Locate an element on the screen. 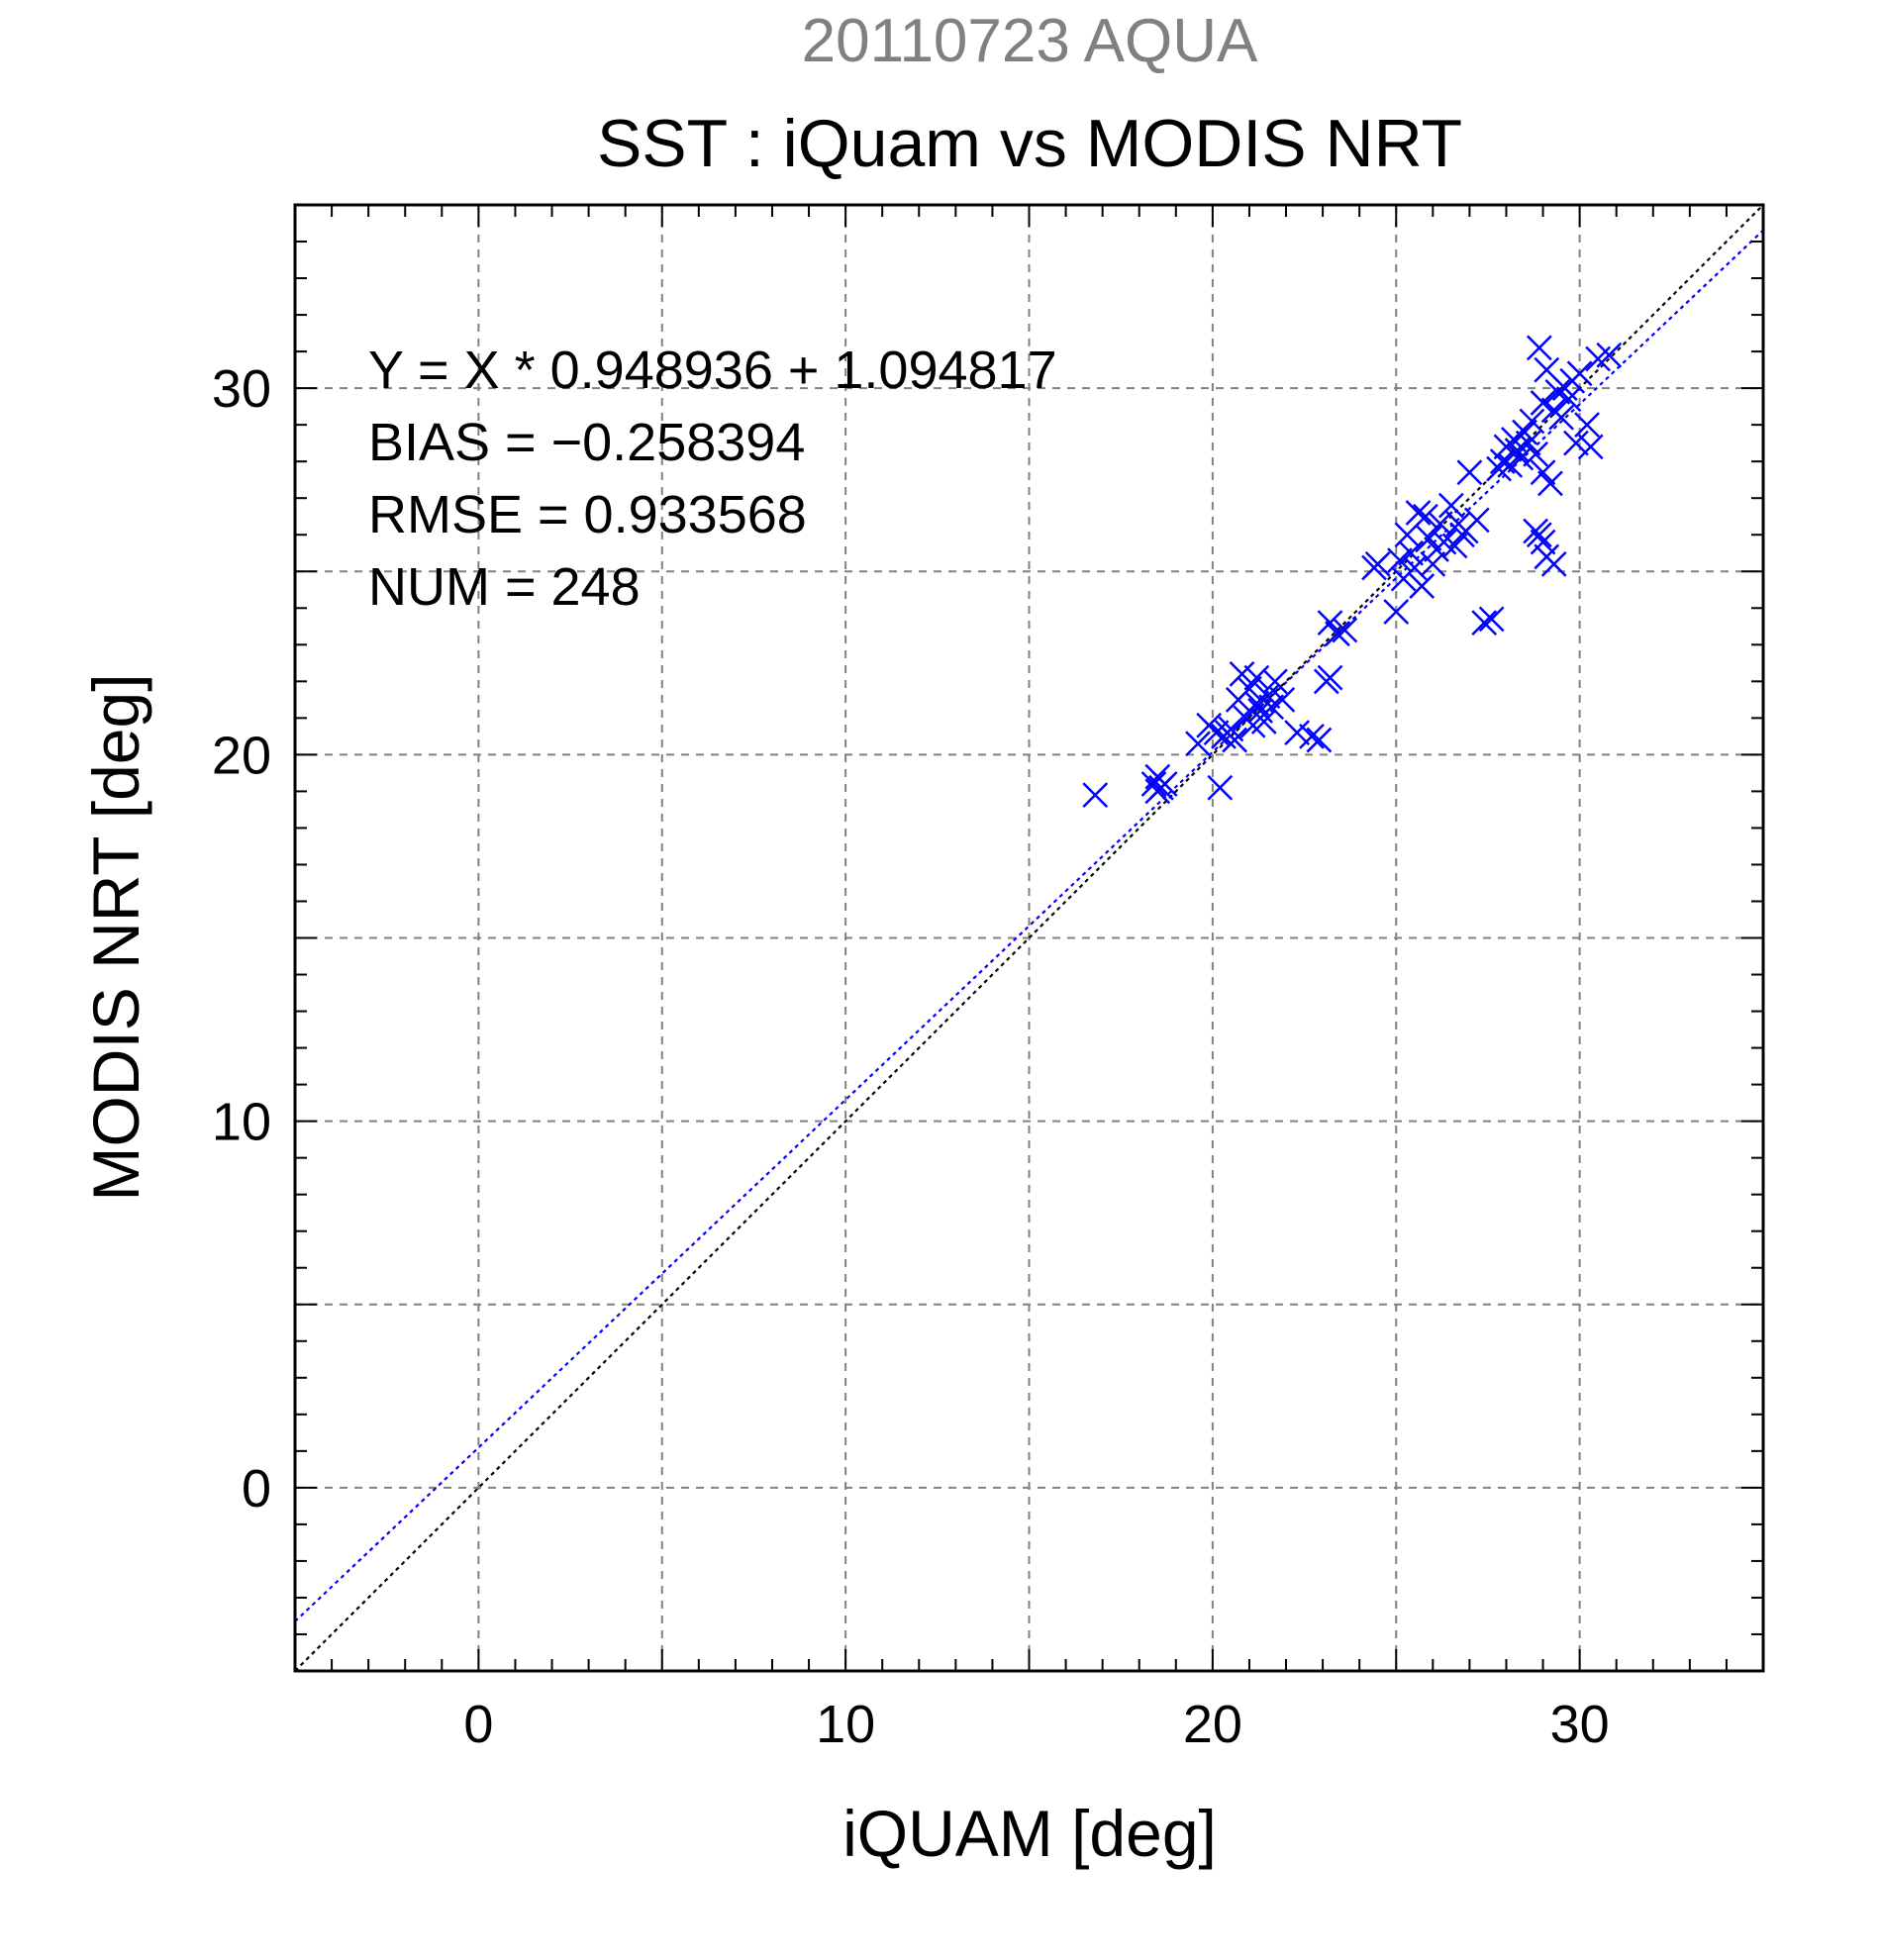 The width and height of the screenshot is (1881, 1960). stats-bias: BIAS = −0.258394 is located at coordinates (587, 442).